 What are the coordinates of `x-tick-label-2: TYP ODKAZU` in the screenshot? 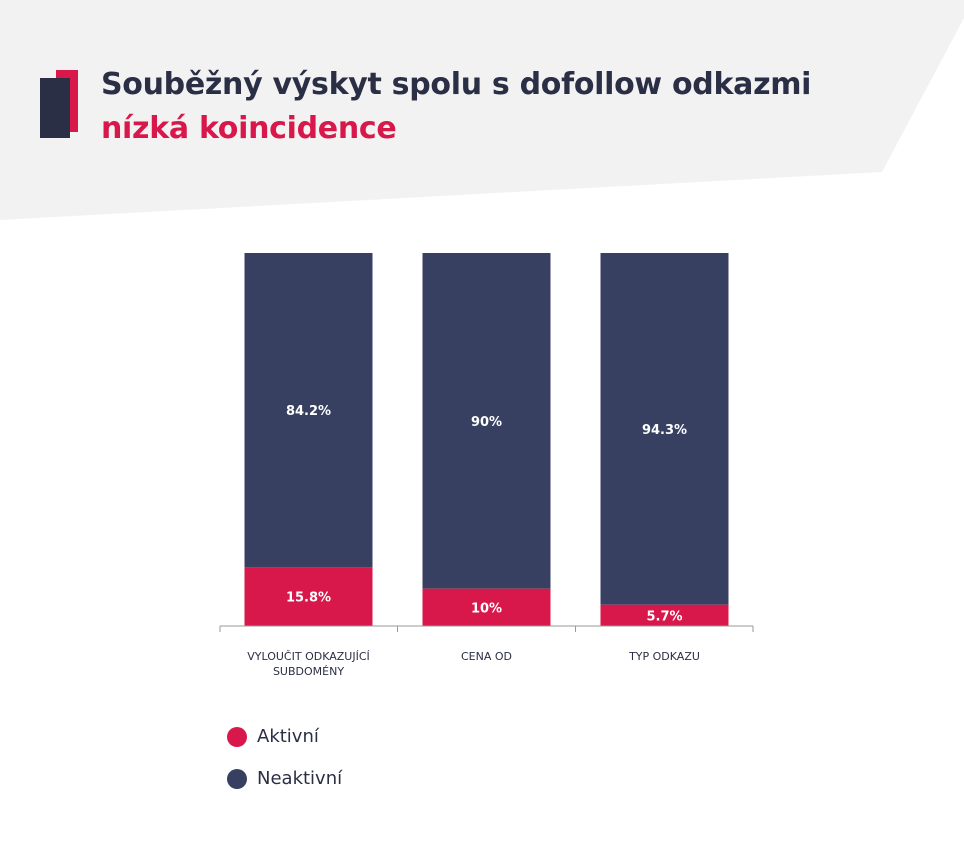 It's located at (664, 656).